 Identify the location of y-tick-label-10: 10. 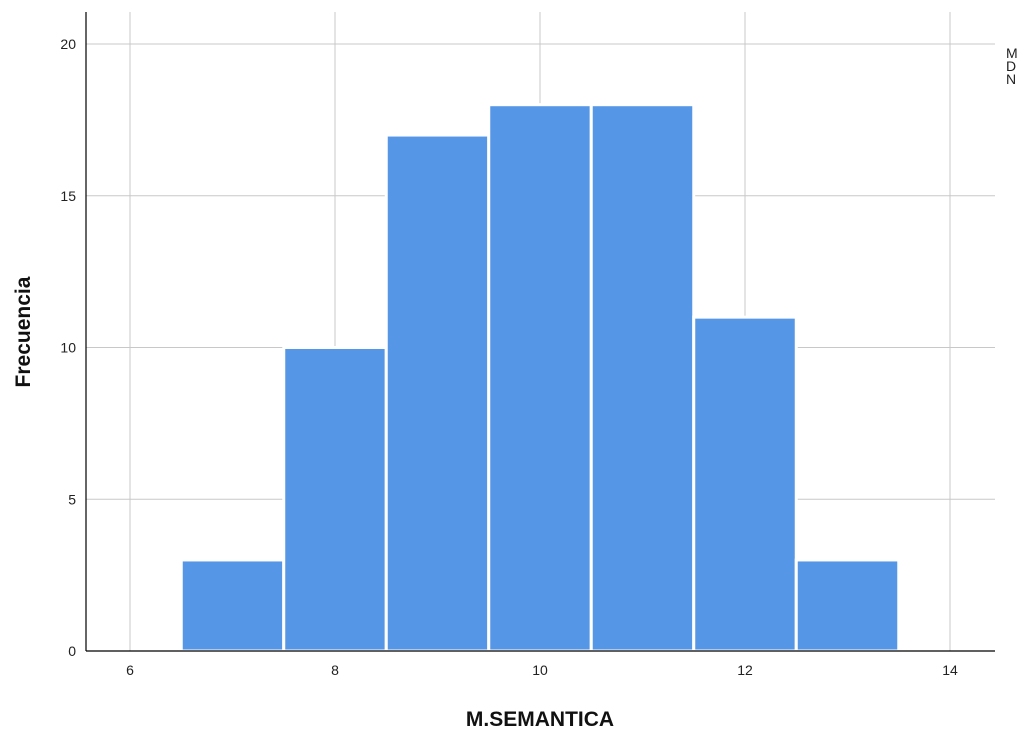
(68, 348).